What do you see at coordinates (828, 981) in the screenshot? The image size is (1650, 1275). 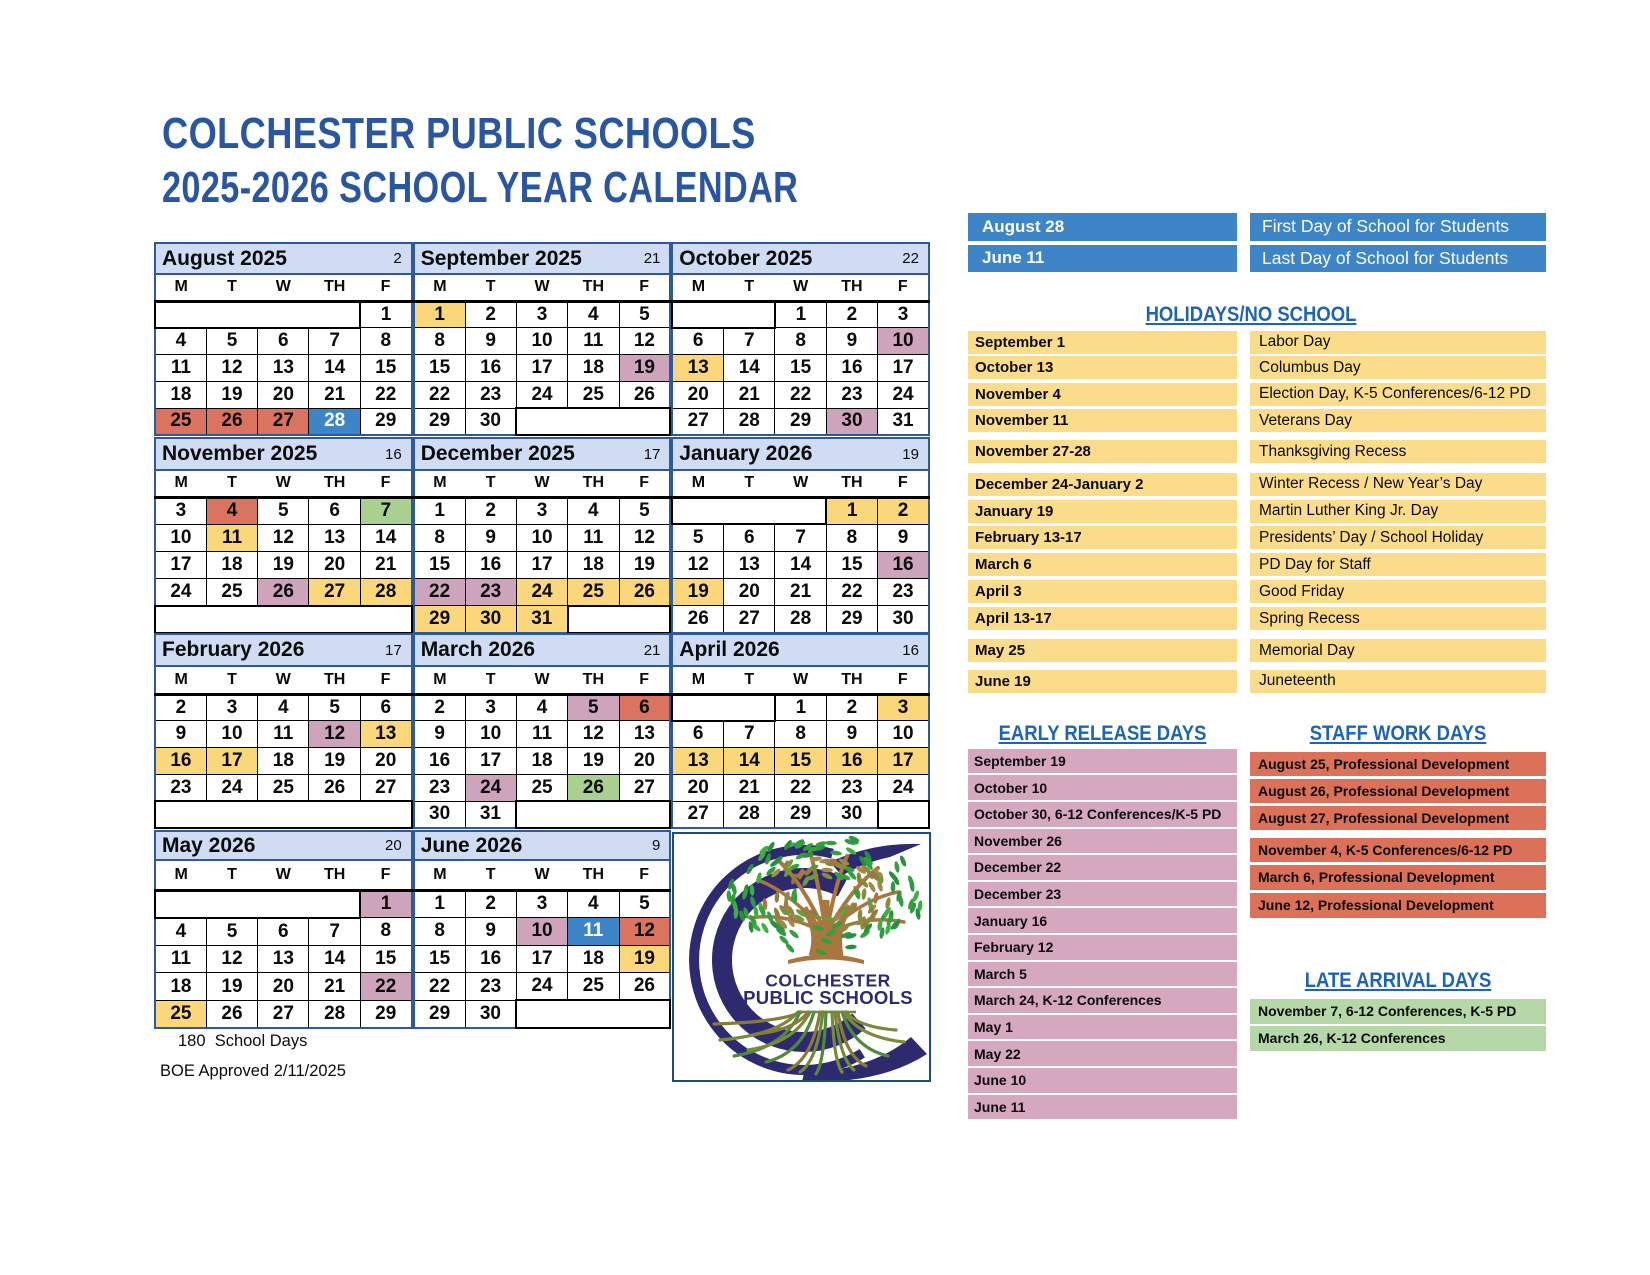 I see `svg-text: COLCHESTER` at bounding box center [828, 981].